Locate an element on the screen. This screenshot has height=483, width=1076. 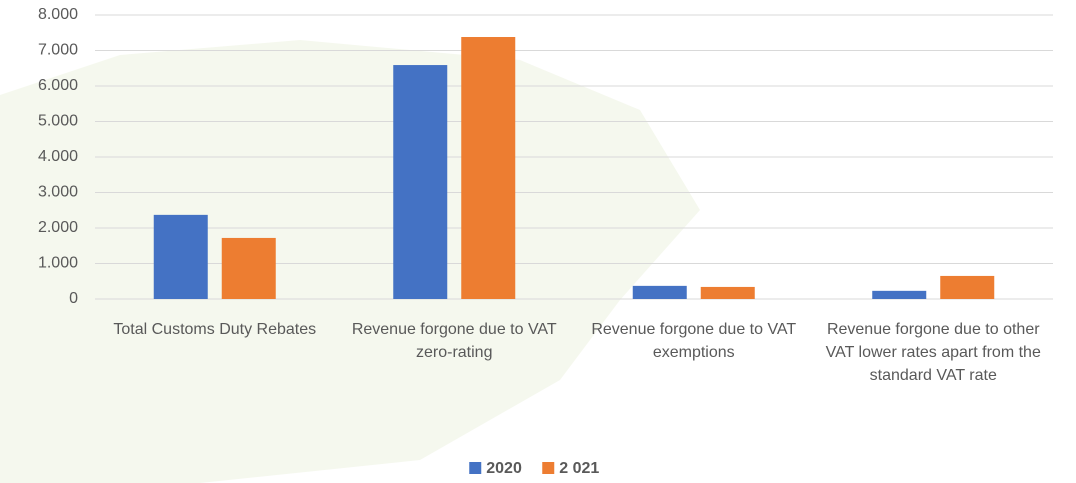
y-tick-label: 2.000 is located at coordinates (58, 227).